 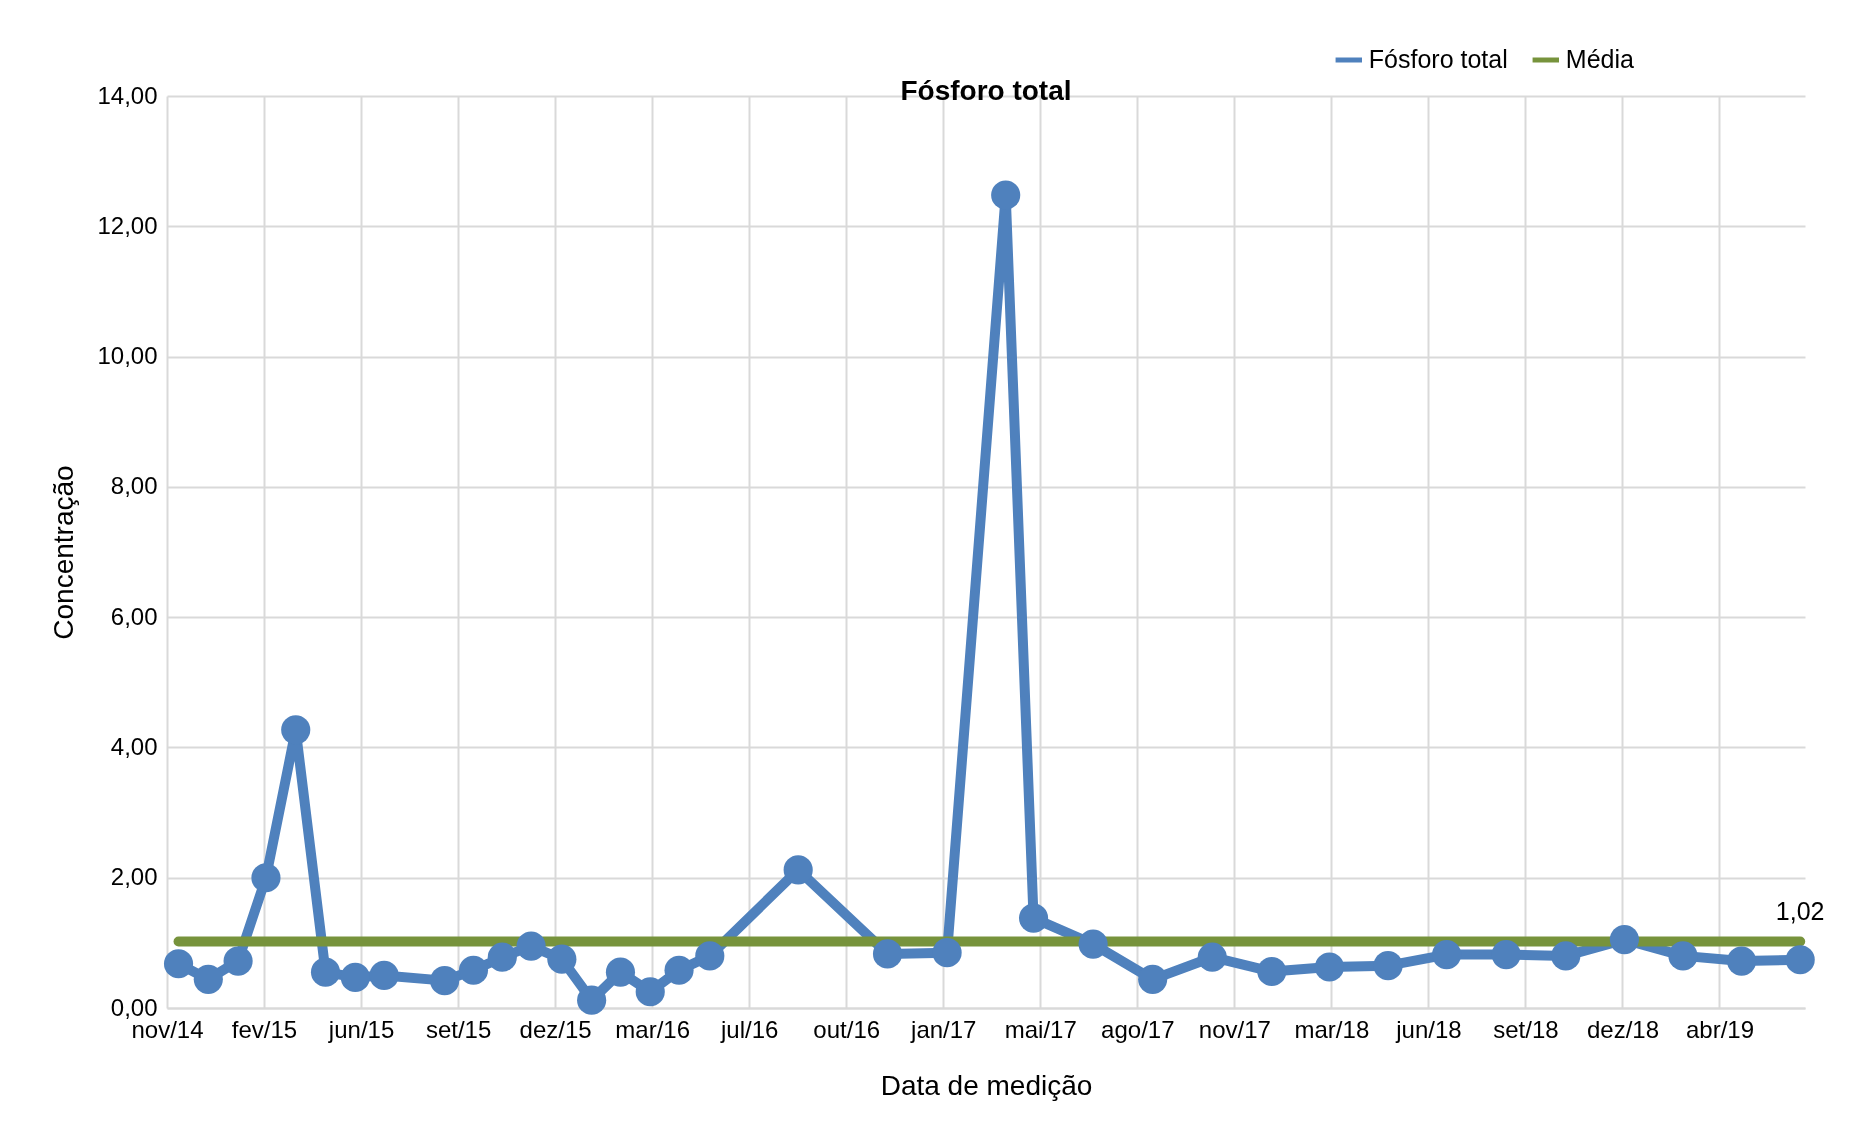 I want to click on x-tick-label: jun/15, so click(x=361, y=1029).